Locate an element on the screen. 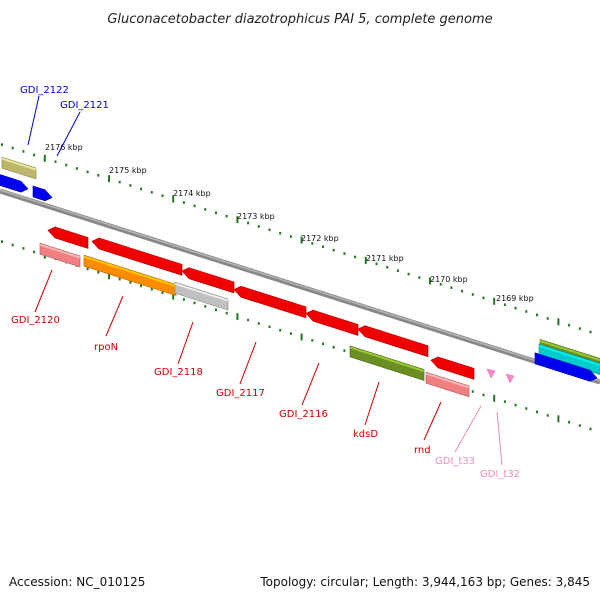 This screenshot has height=600, width=600. feature-gdi-2118-body is located at coordinates (201, 296).